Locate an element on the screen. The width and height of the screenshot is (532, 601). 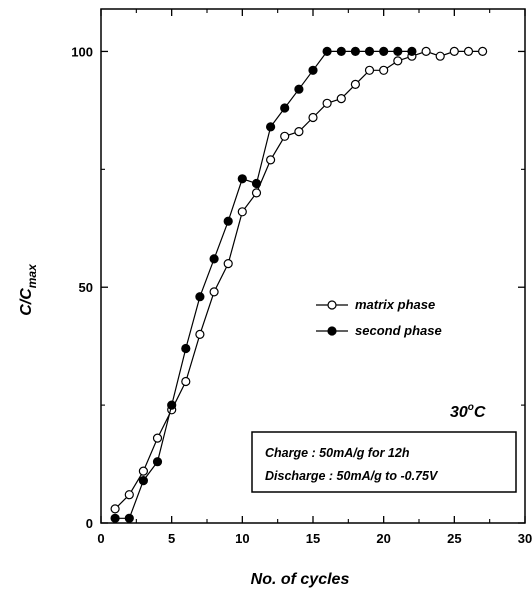
x-tick-label: 5 is located at coordinates (171, 538).